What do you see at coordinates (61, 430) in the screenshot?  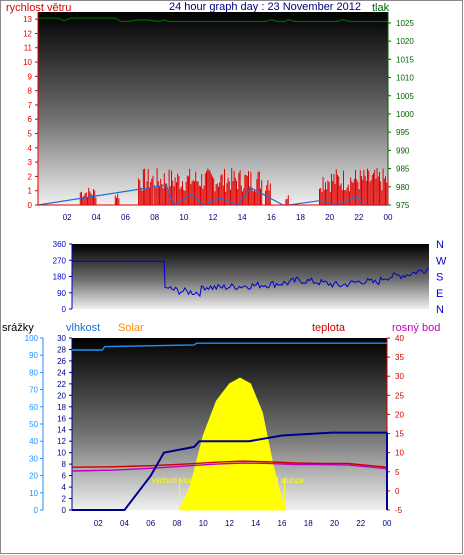 I see `solar-tick-label: 14` at bounding box center [61, 430].